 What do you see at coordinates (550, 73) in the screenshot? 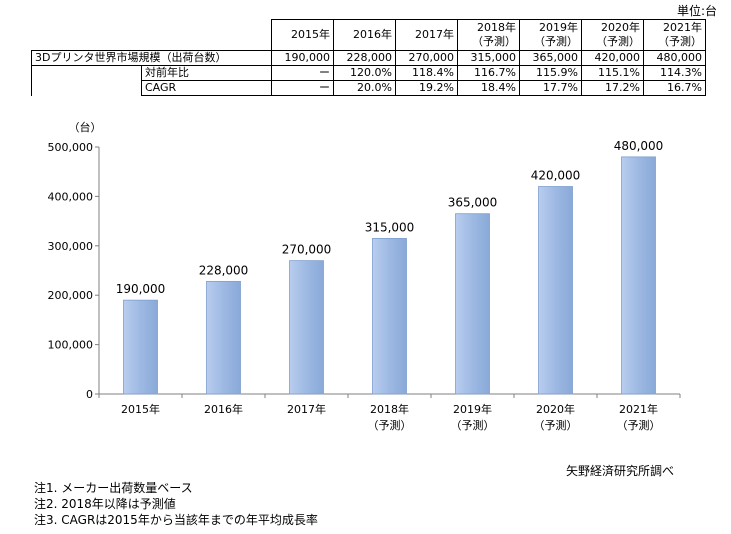
I see `table-cell: 115.9%` at bounding box center [550, 73].